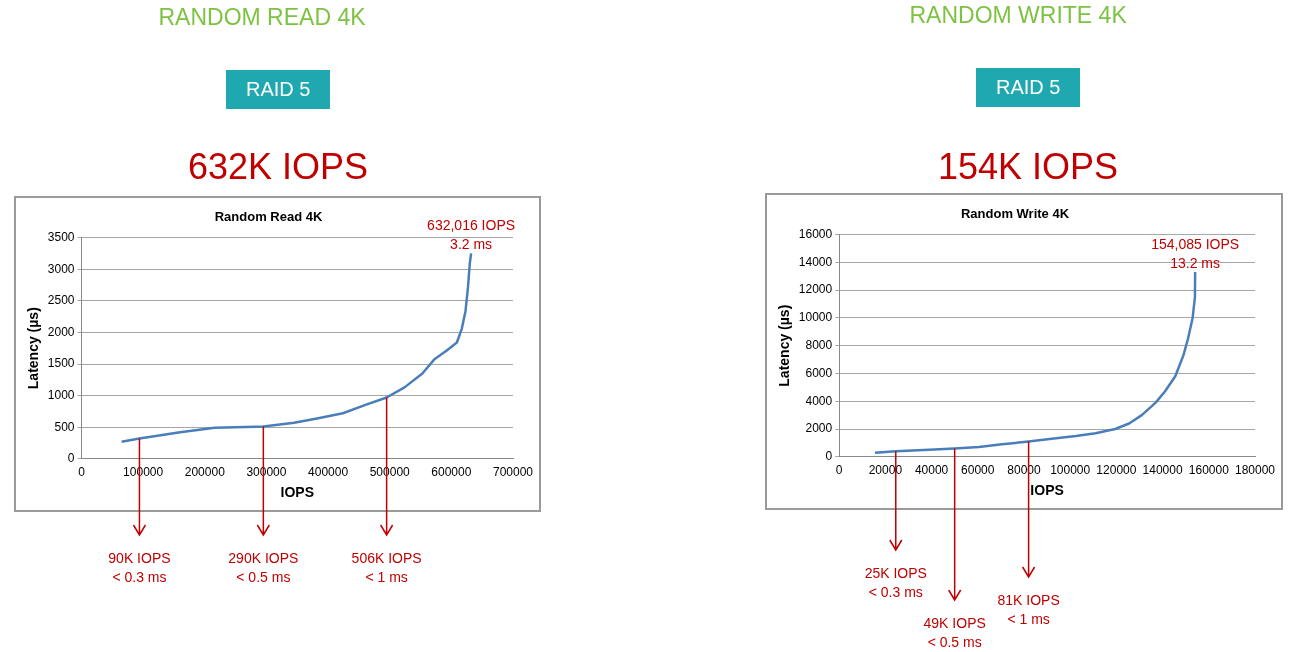 The image size is (1305, 652). I want to click on y-tick-label: 1000, so click(61, 394).